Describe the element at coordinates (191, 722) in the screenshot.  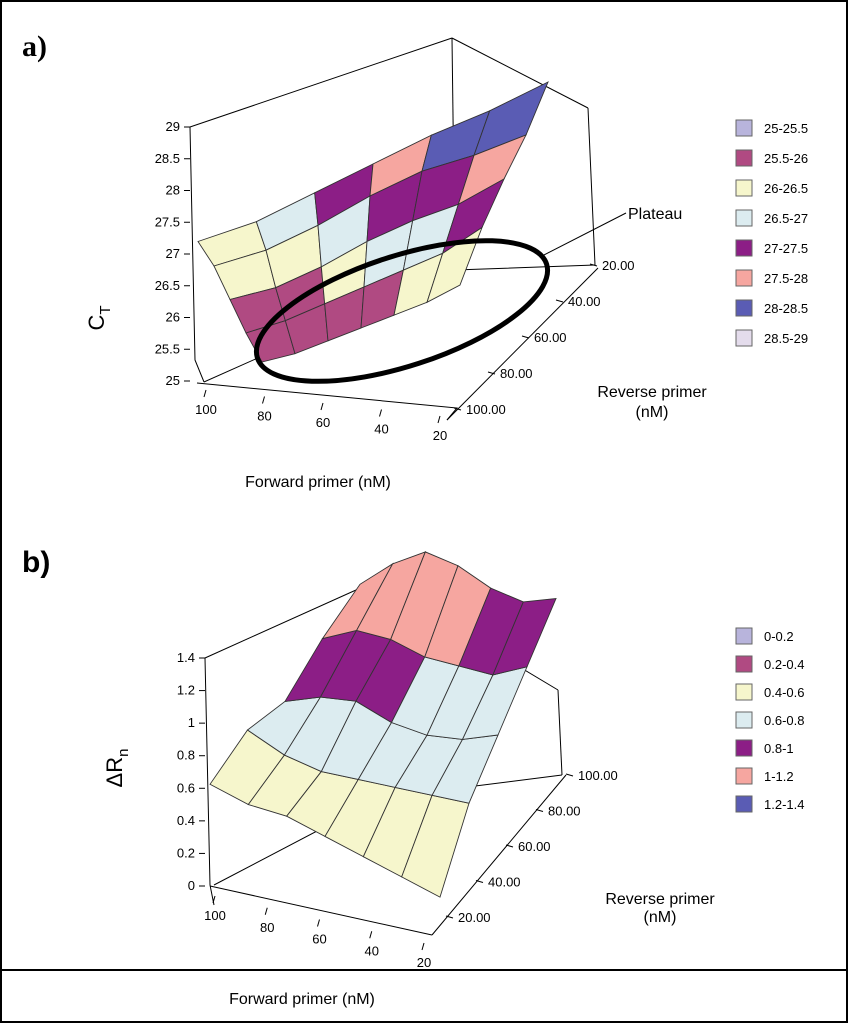
I see `panel-b-z-tick-label: 1` at that location.